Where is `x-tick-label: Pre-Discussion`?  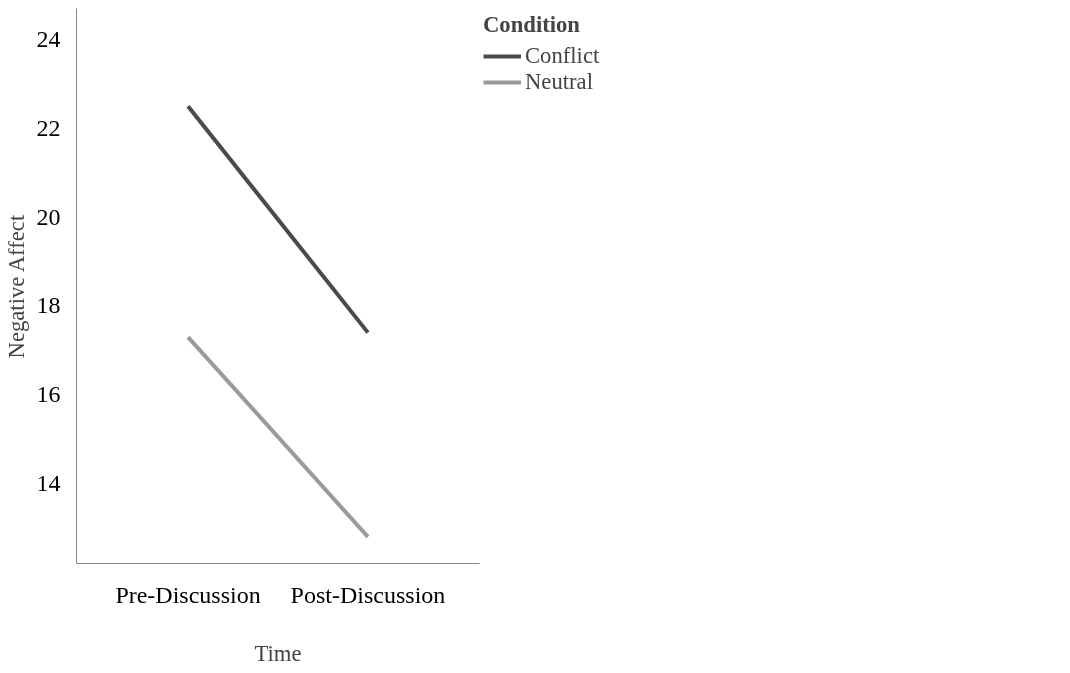 x-tick-label: Pre-Discussion is located at coordinates (188, 594).